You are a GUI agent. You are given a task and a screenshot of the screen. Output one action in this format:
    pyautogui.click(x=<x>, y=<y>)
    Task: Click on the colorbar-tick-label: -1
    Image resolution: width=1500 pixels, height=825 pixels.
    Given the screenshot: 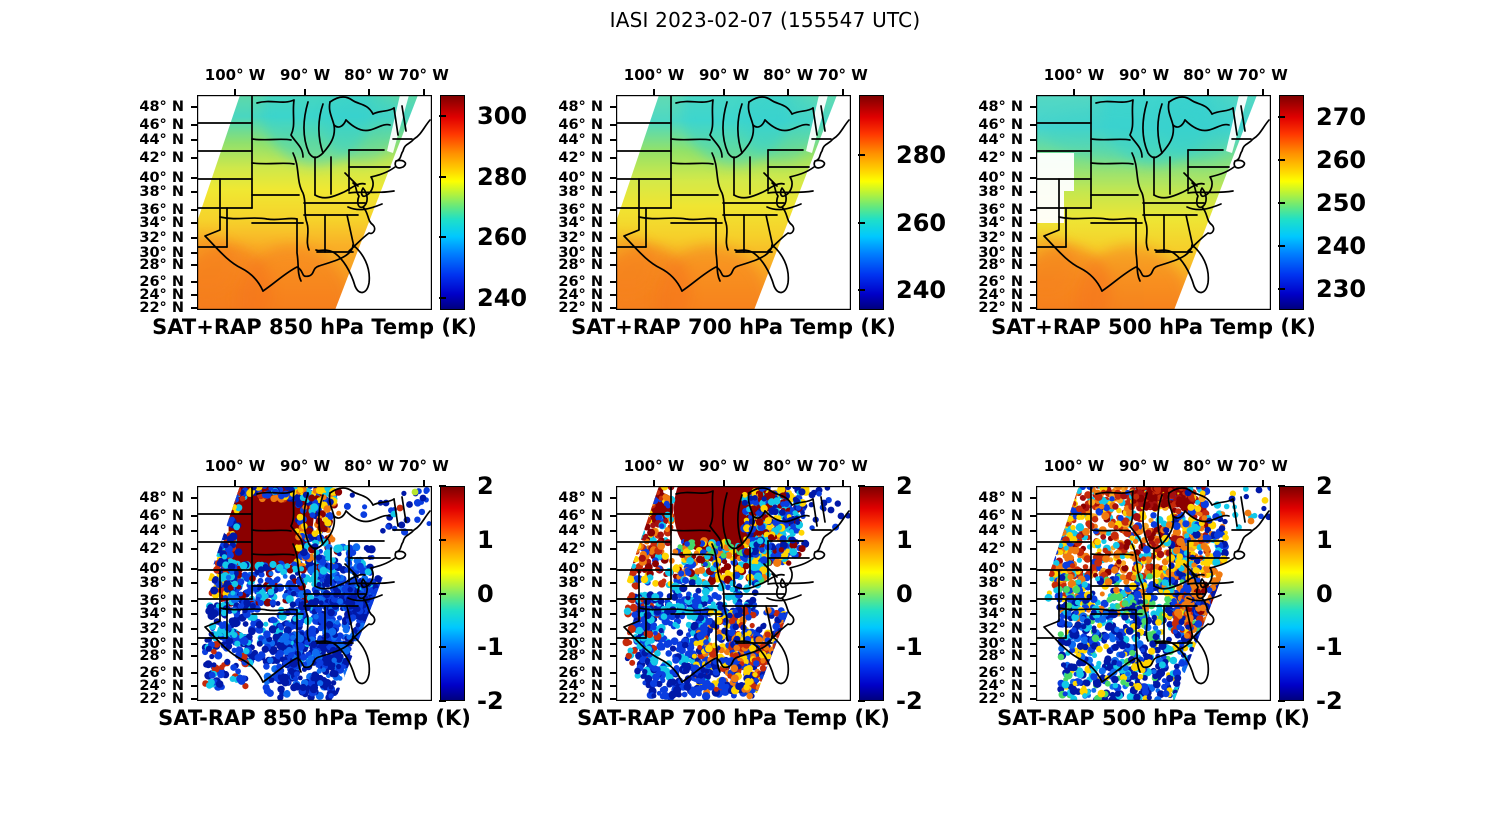 What is the action you would take?
    pyautogui.click(x=1329, y=647)
    